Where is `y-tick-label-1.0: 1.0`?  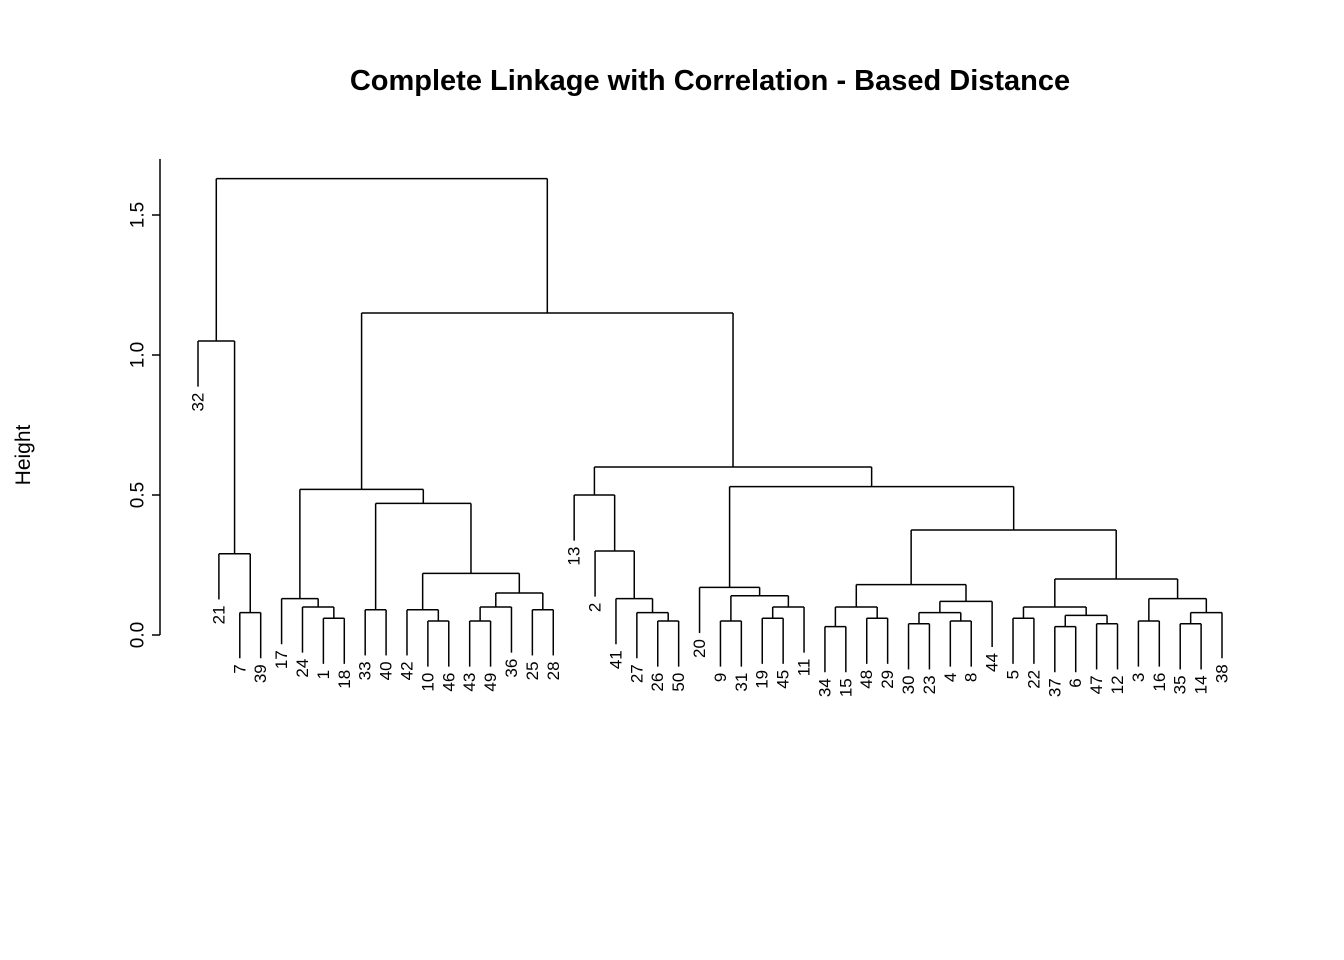 y-tick-label-1.0: 1.0 is located at coordinates (138, 355).